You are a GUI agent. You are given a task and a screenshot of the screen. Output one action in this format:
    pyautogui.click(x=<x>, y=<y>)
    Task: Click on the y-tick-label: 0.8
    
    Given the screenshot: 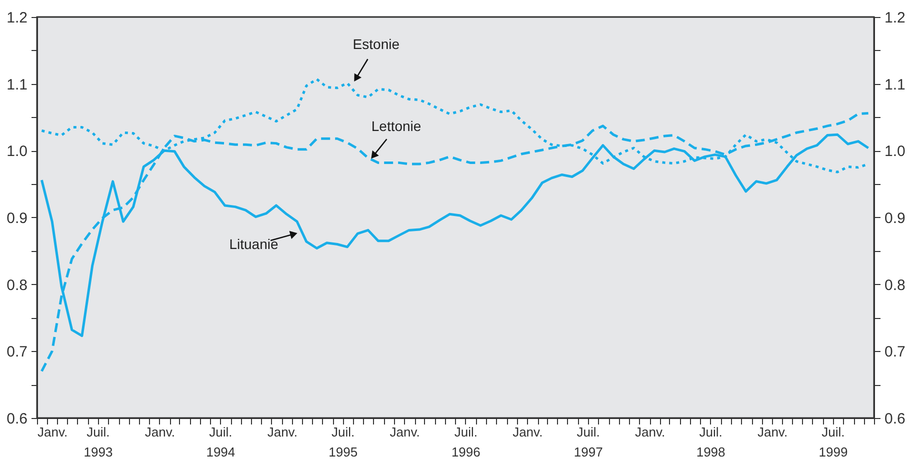 What is the action you would take?
    pyautogui.click(x=17, y=285)
    